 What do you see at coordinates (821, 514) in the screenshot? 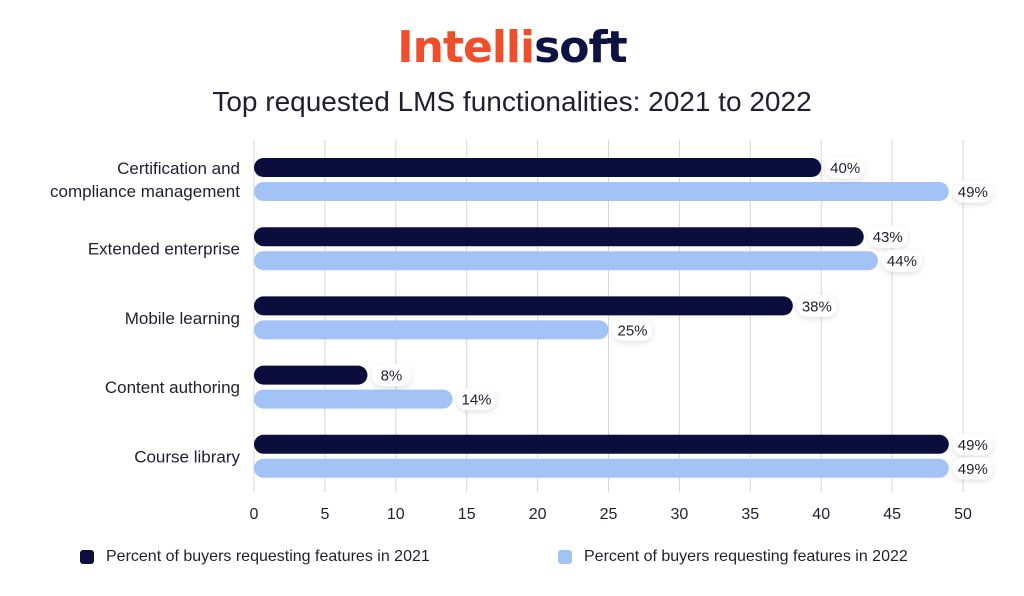
I see `x-tick-label: 40` at bounding box center [821, 514].